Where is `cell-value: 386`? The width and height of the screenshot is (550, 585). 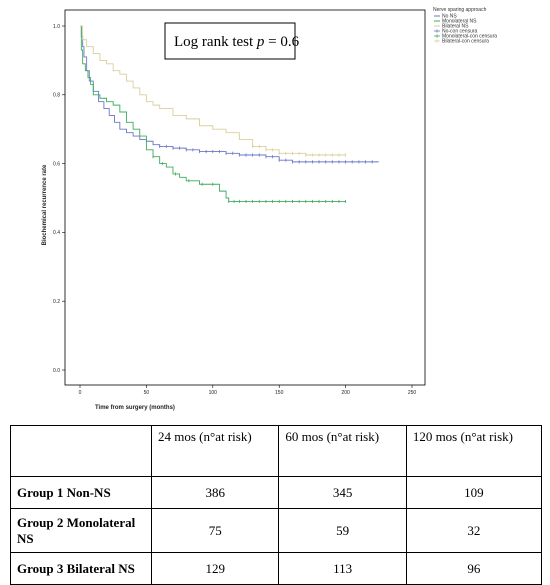
cell-value: 386 is located at coordinates (215, 492).